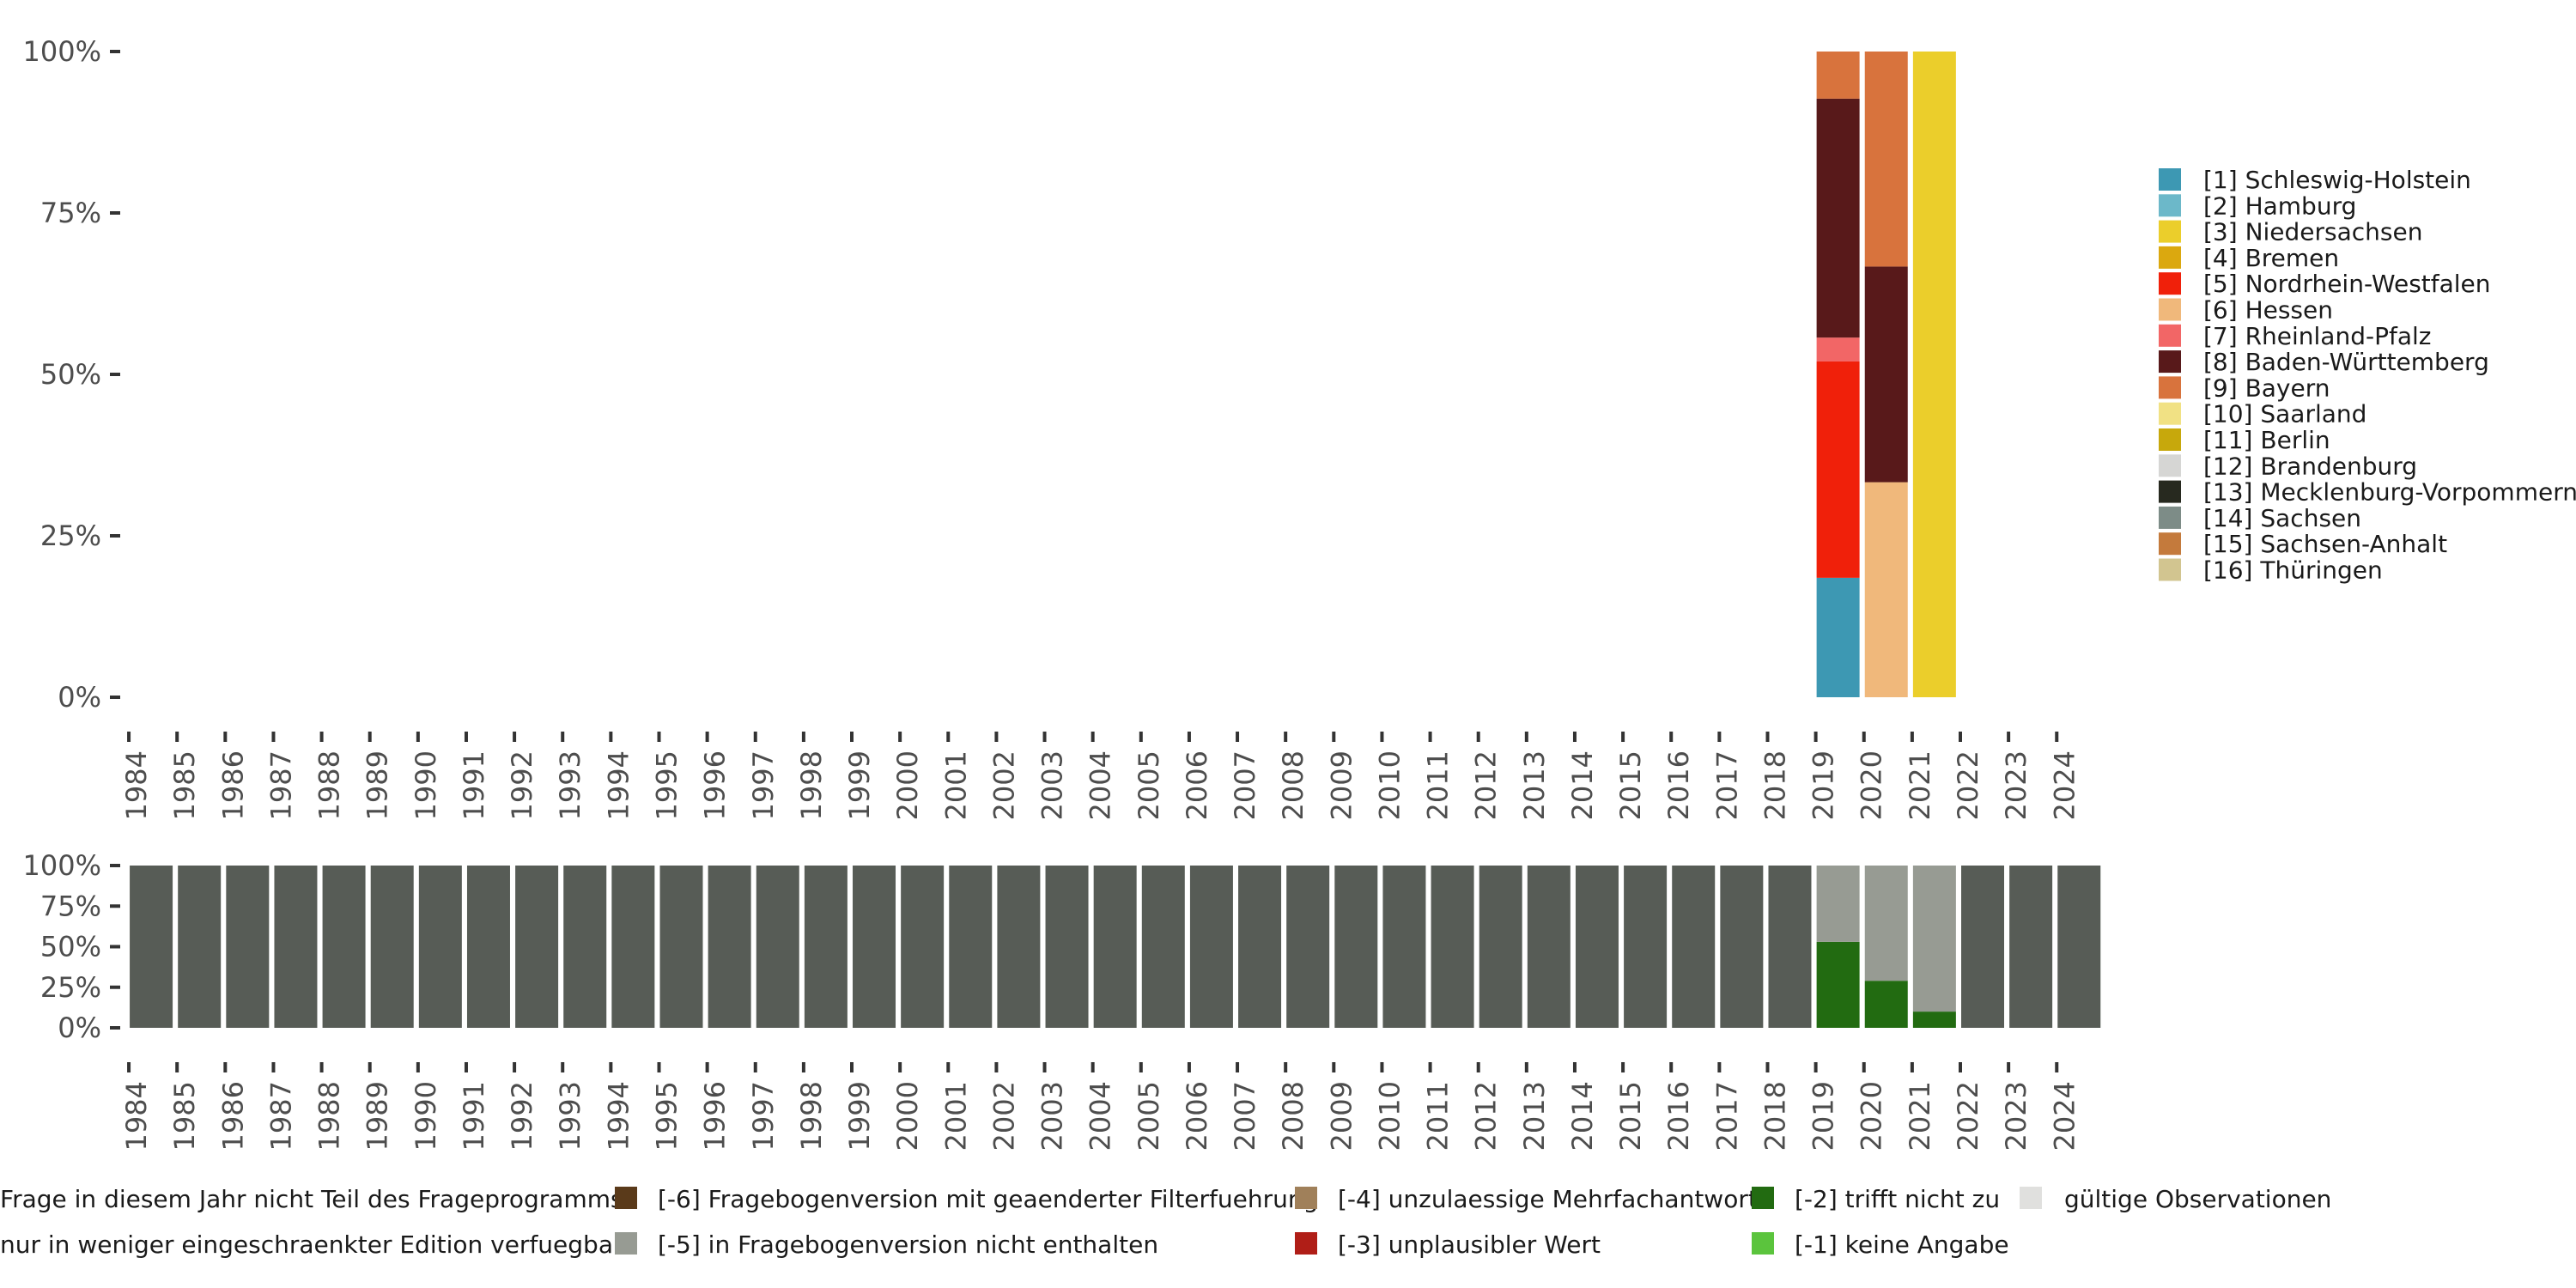 This screenshot has height=1288, width=2576. I want to click on bottom-bar-1984-frage-in-diesem-jahr-nicht-teil-des-frageprogramms, so click(151, 947).